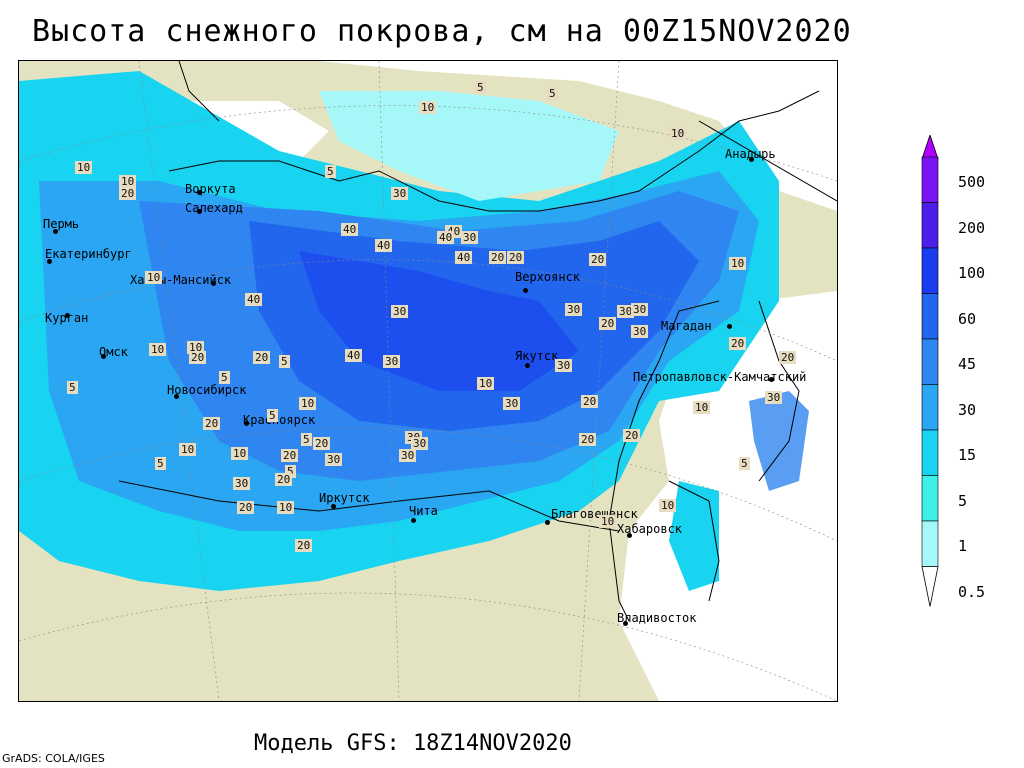 The image size is (1024, 768). What do you see at coordinates (439, 321) in the screenshot?
I see `snow-deeper-field` at bounding box center [439, 321].